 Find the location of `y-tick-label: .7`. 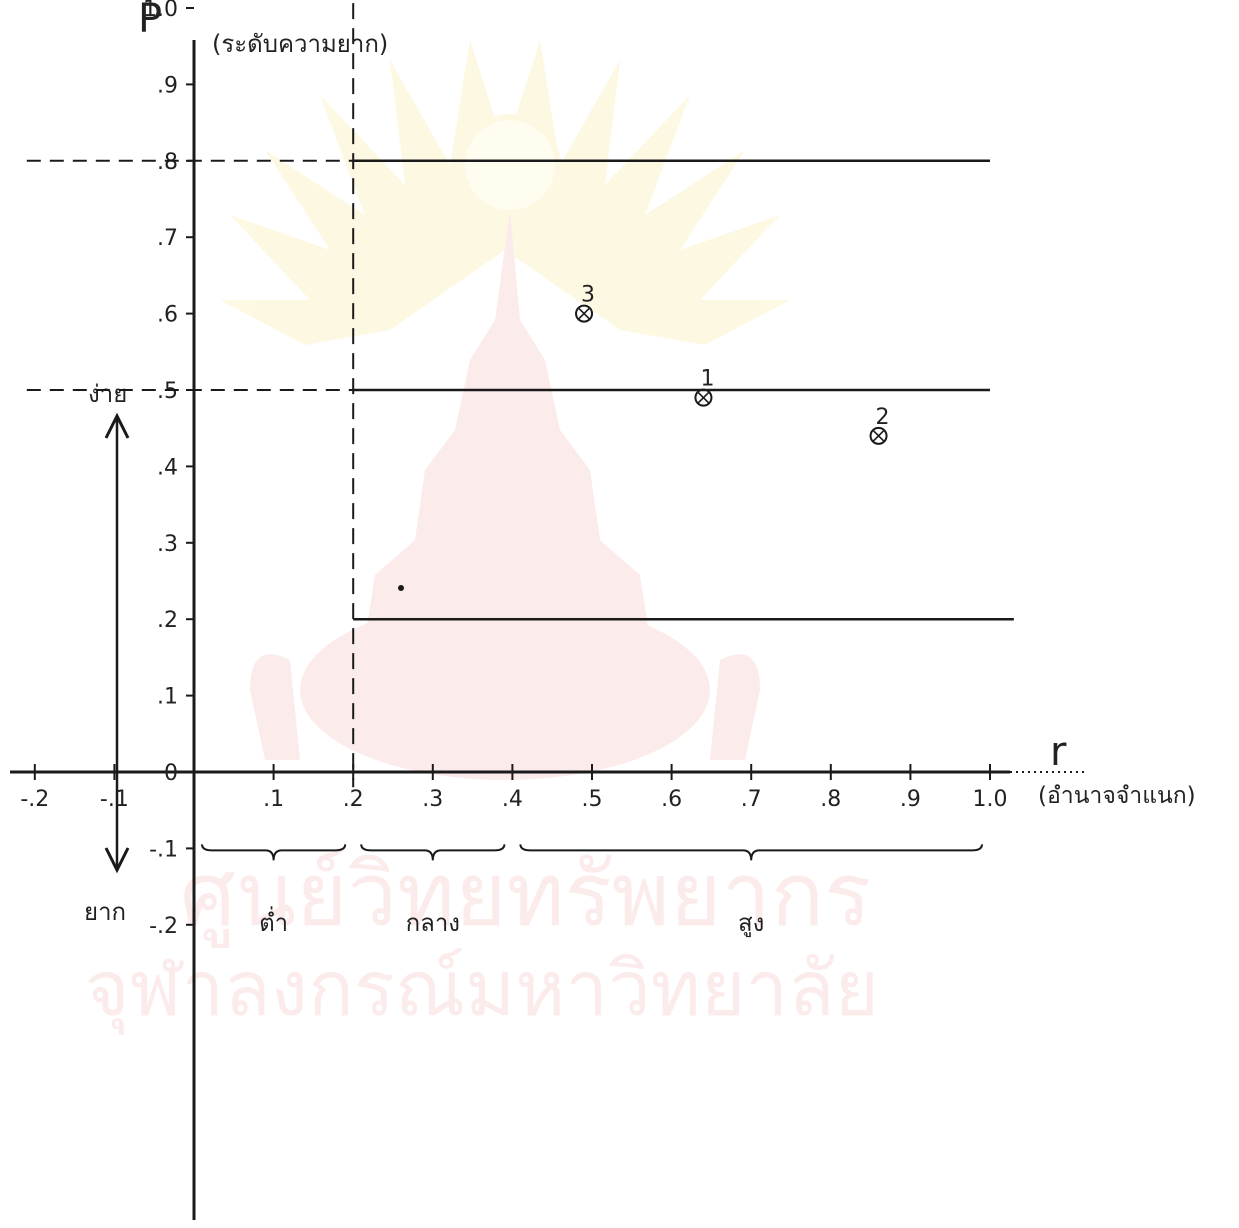

y-tick-label: .7 is located at coordinates (167, 238).